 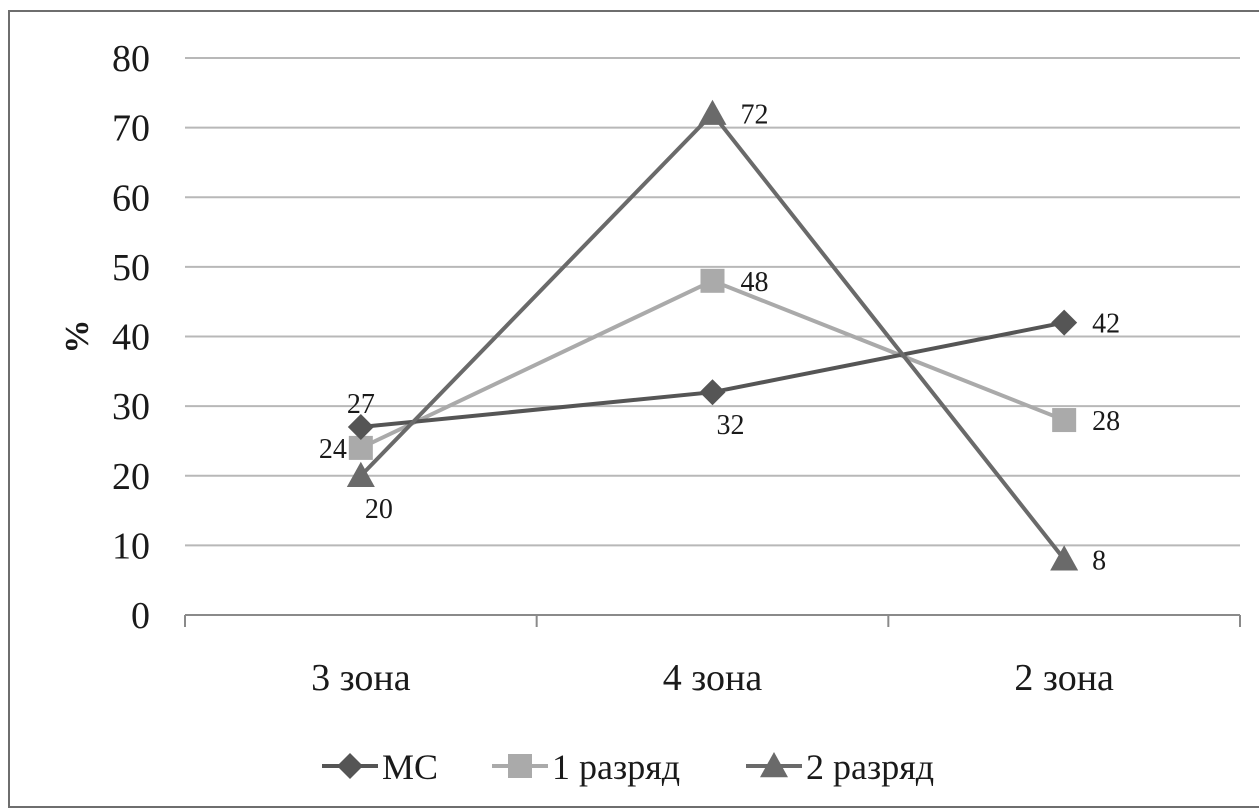 I want to click on legend-item: 2 разряд, so click(x=840, y=767).